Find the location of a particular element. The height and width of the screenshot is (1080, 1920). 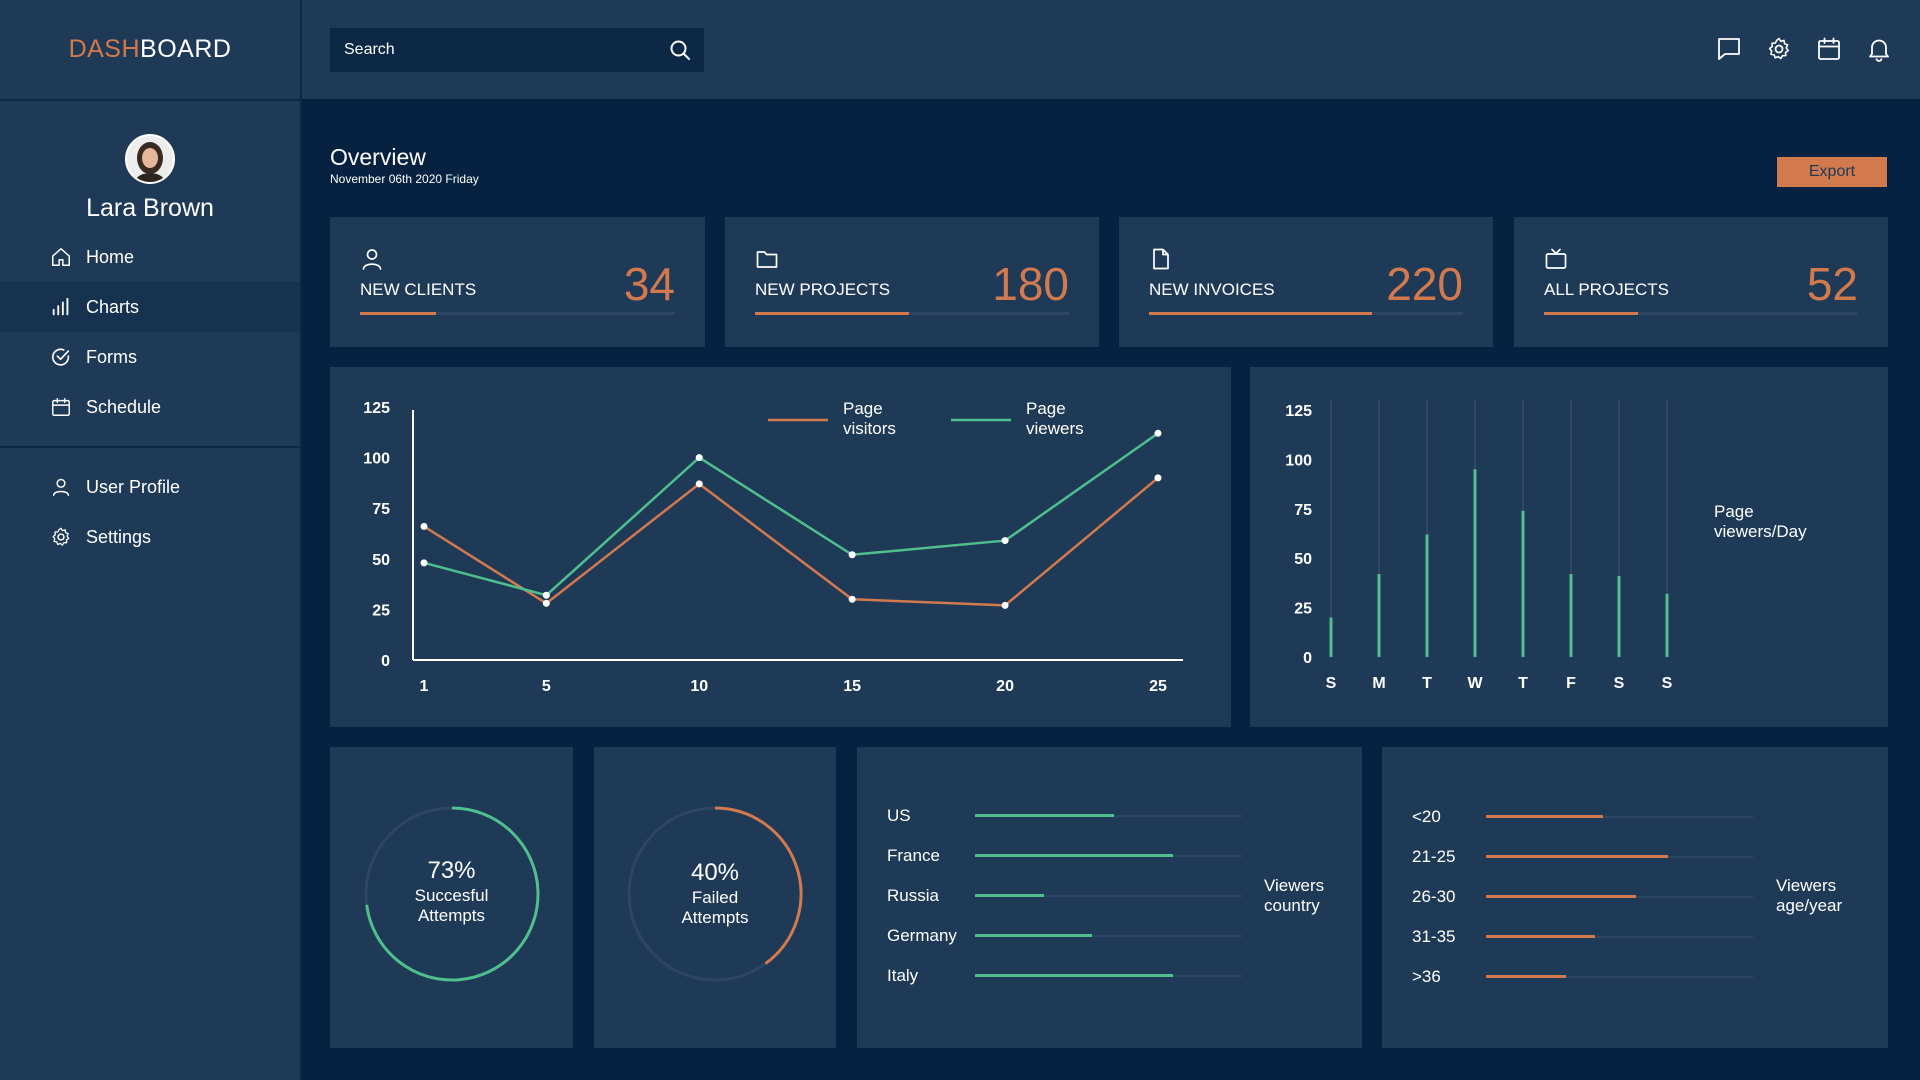

success-ring-card: 73% Succesful Attempts is located at coordinates (451, 897).